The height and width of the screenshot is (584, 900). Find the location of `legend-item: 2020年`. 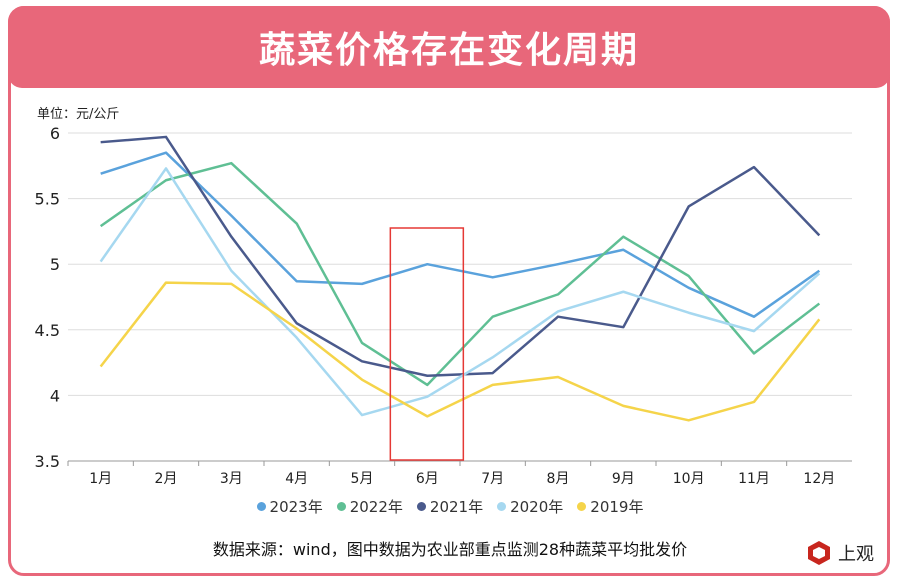

legend-item: 2020年 is located at coordinates (530, 506).